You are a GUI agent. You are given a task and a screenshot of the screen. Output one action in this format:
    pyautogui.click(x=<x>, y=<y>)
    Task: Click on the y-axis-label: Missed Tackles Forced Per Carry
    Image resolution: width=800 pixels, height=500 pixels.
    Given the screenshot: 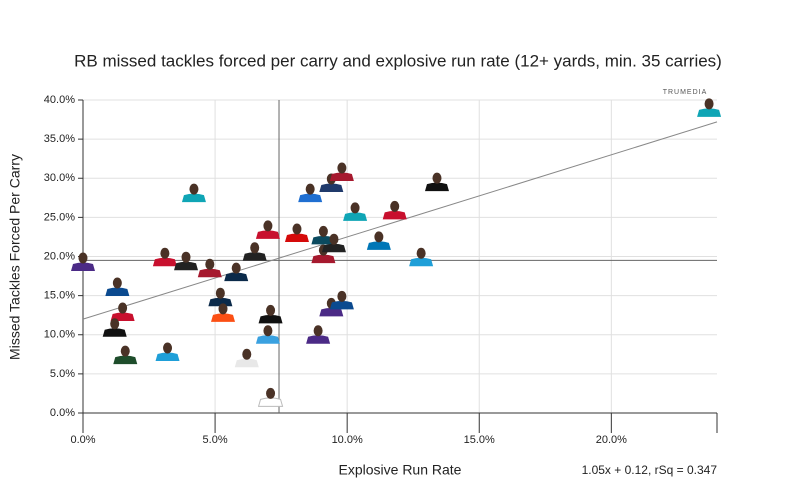 What is the action you would take?
    pyautogui.click(x=15, y=257)
    